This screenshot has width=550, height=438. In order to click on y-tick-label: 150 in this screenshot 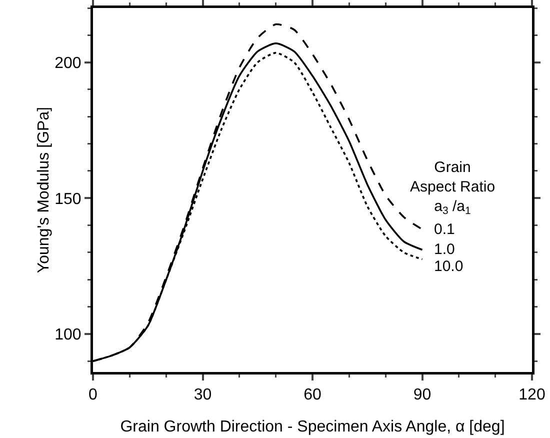, I will do `click(68, 199)`.